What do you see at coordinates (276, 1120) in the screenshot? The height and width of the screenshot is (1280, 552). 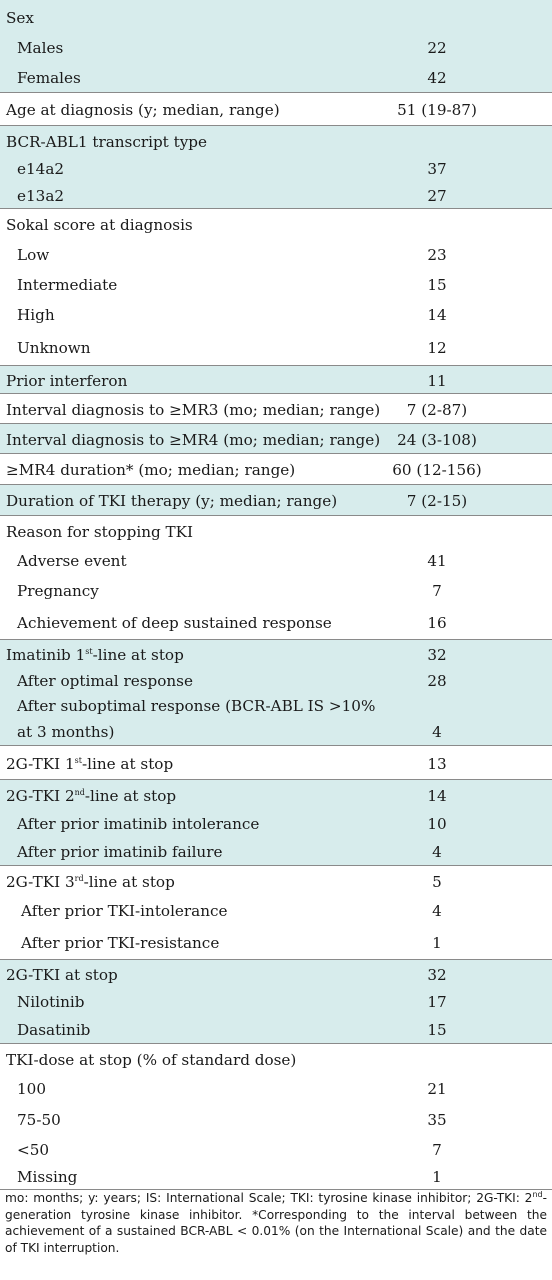 I see `table-row: 75-50 35` at bounding box center [276, 1120].